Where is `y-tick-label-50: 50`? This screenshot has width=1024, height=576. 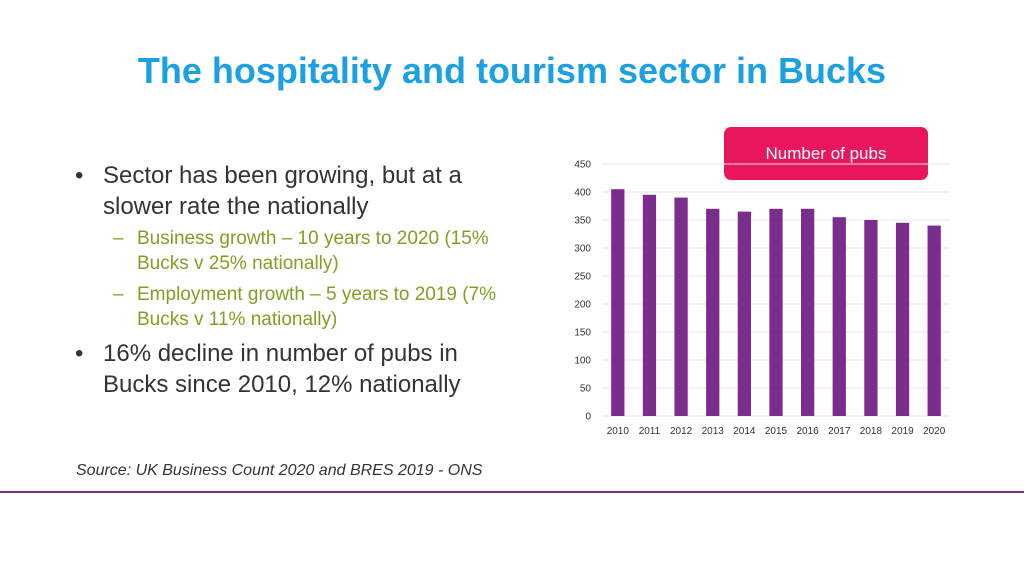
y-tick-label-50: 50 is located at coordinates (586, 389).